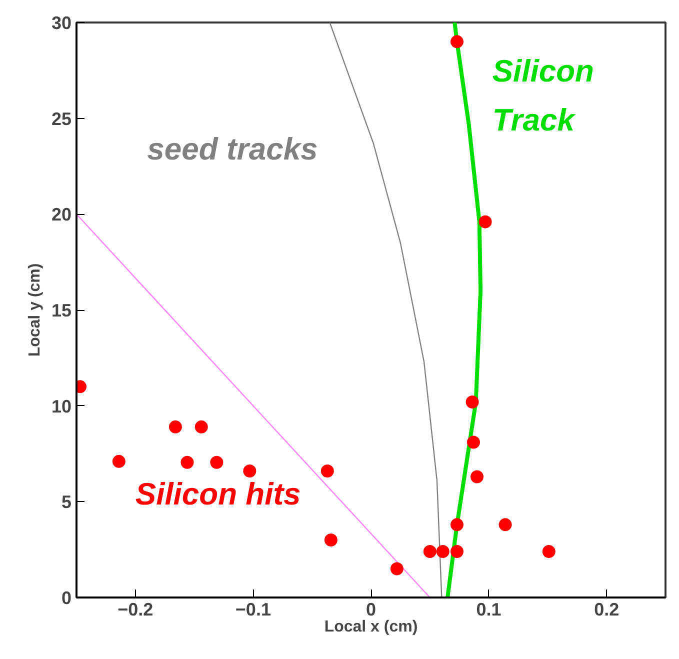 The width and height of the screenshot is (679, 659). I want to click on x-tick-label: 0.1, so click(489, 610).